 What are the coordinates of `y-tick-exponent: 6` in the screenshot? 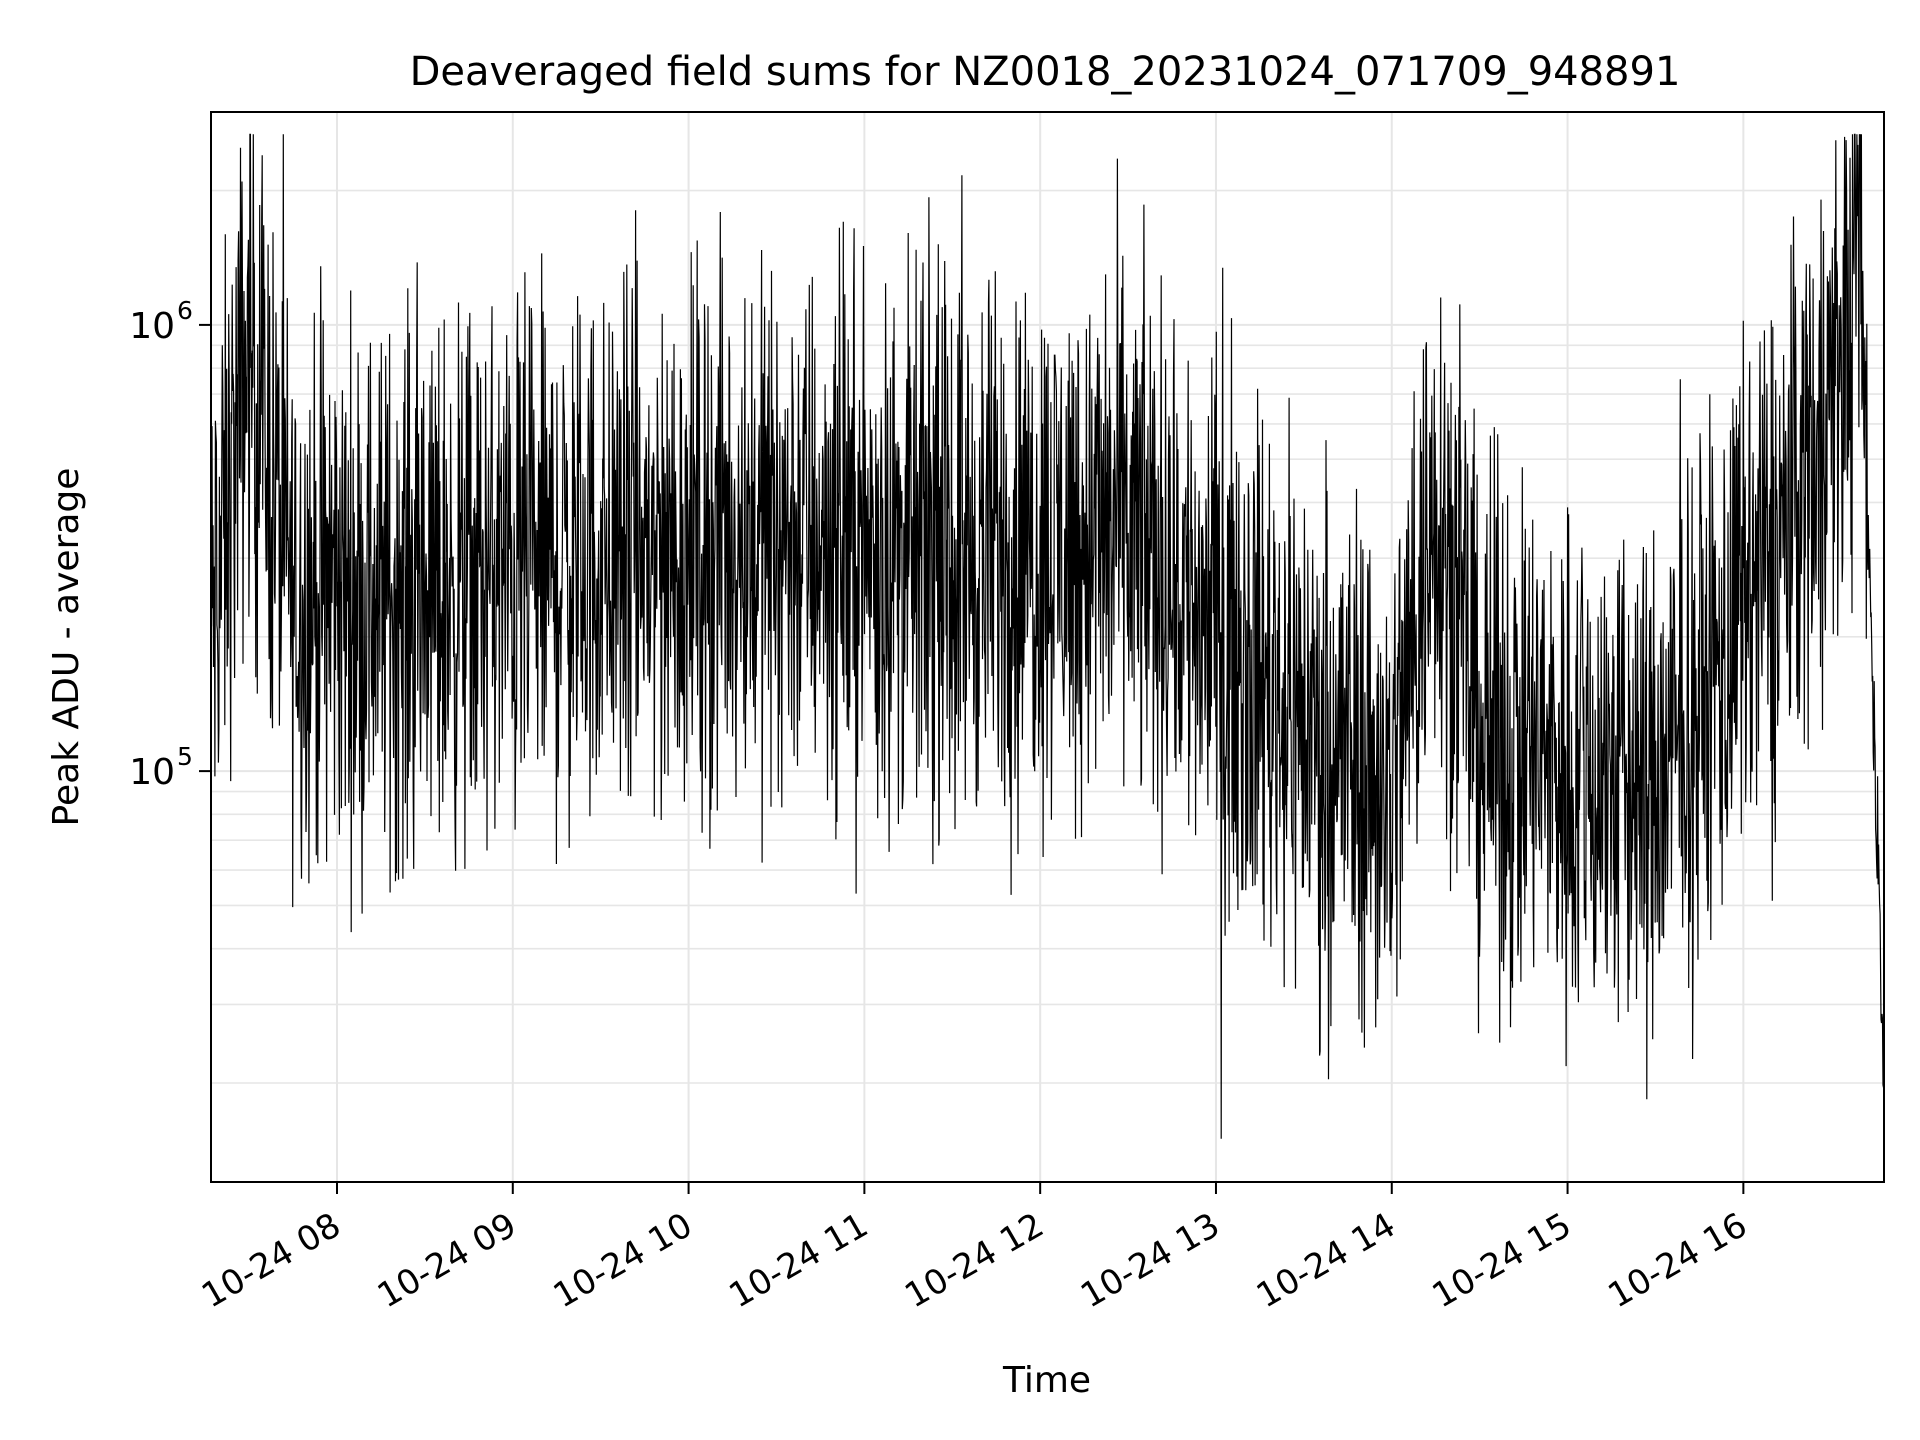 It's located at (185, 310).